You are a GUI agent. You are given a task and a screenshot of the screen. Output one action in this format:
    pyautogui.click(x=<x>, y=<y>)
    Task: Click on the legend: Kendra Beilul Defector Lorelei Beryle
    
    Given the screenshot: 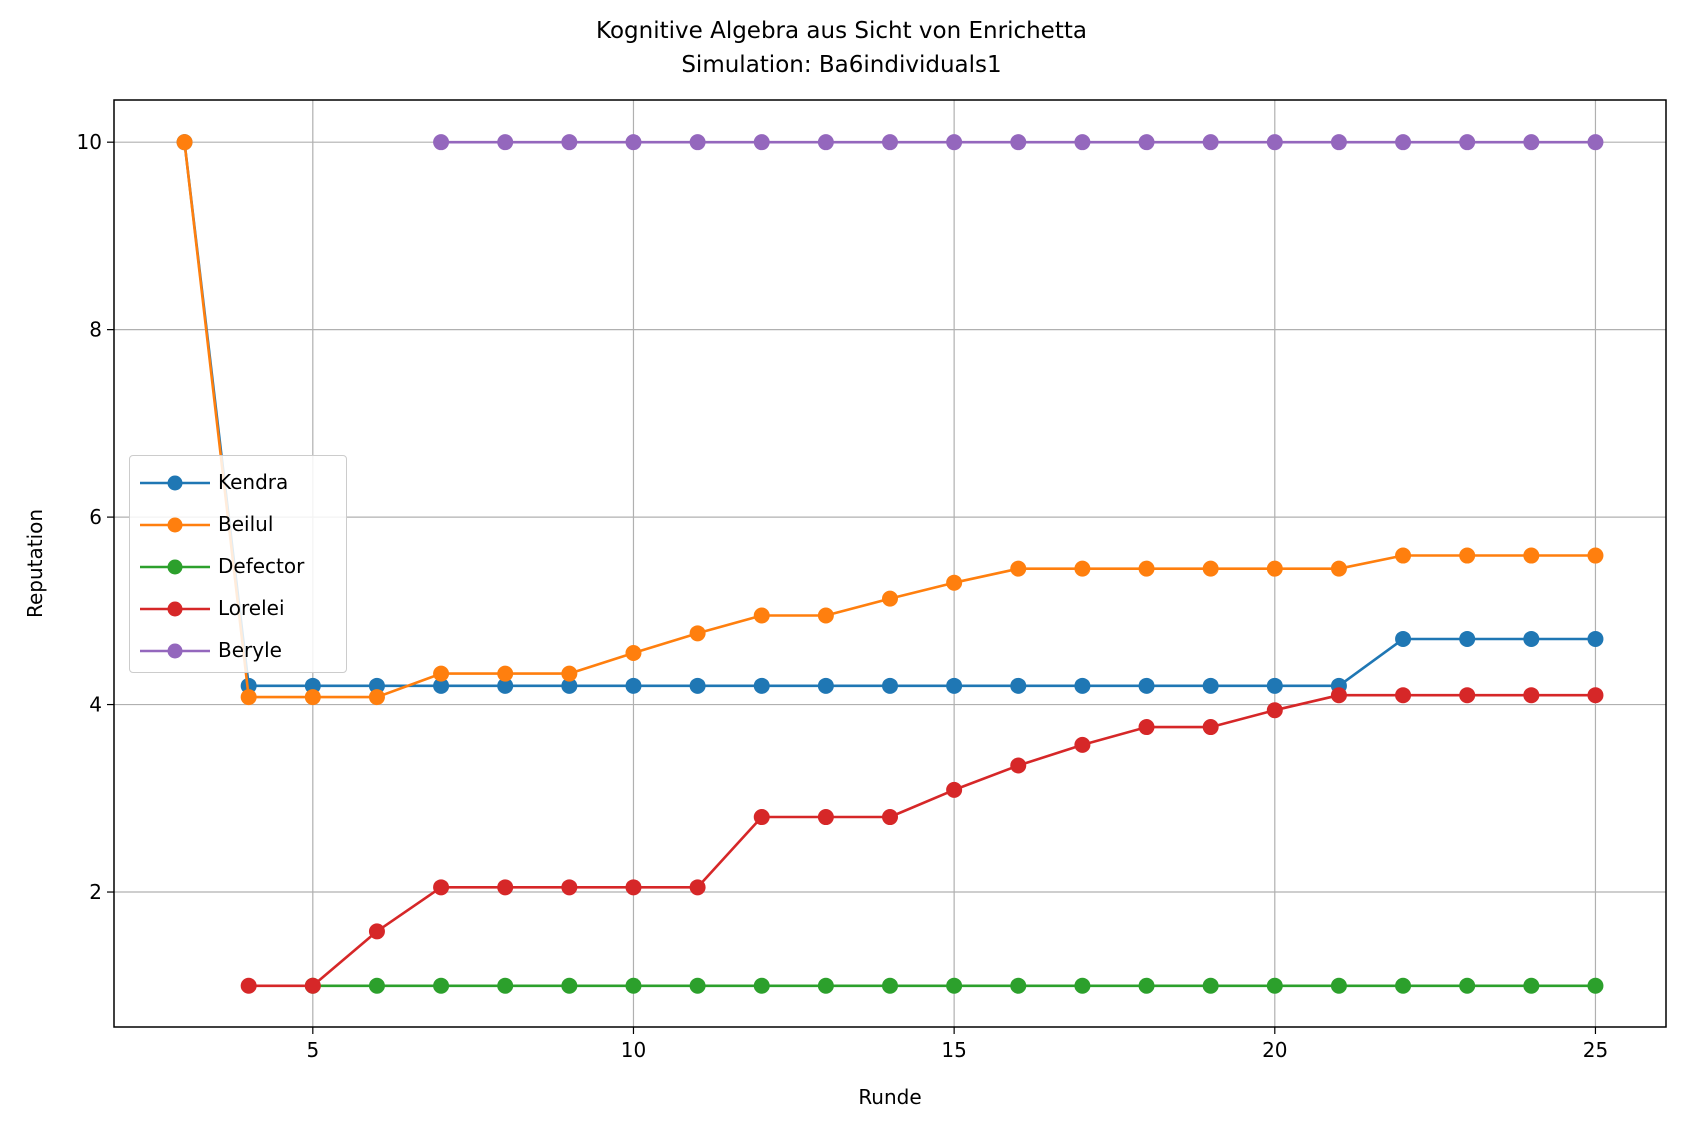 What is the action you would take?
    pyautogui.click(x=238, y=564)
    